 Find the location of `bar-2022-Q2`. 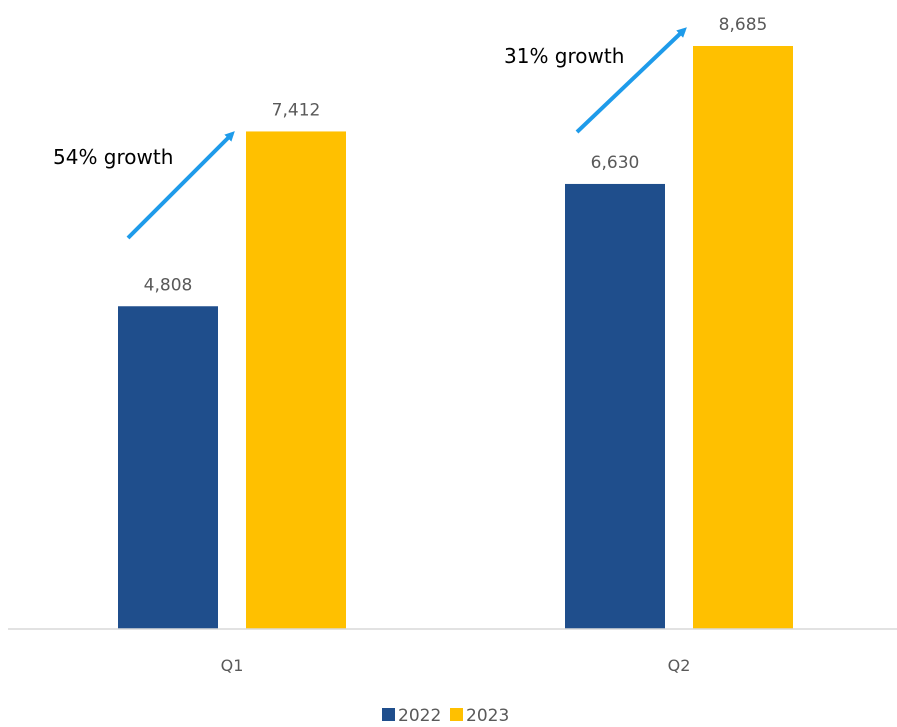

bar-2022-Q2 is located at coordinates (615, 406).